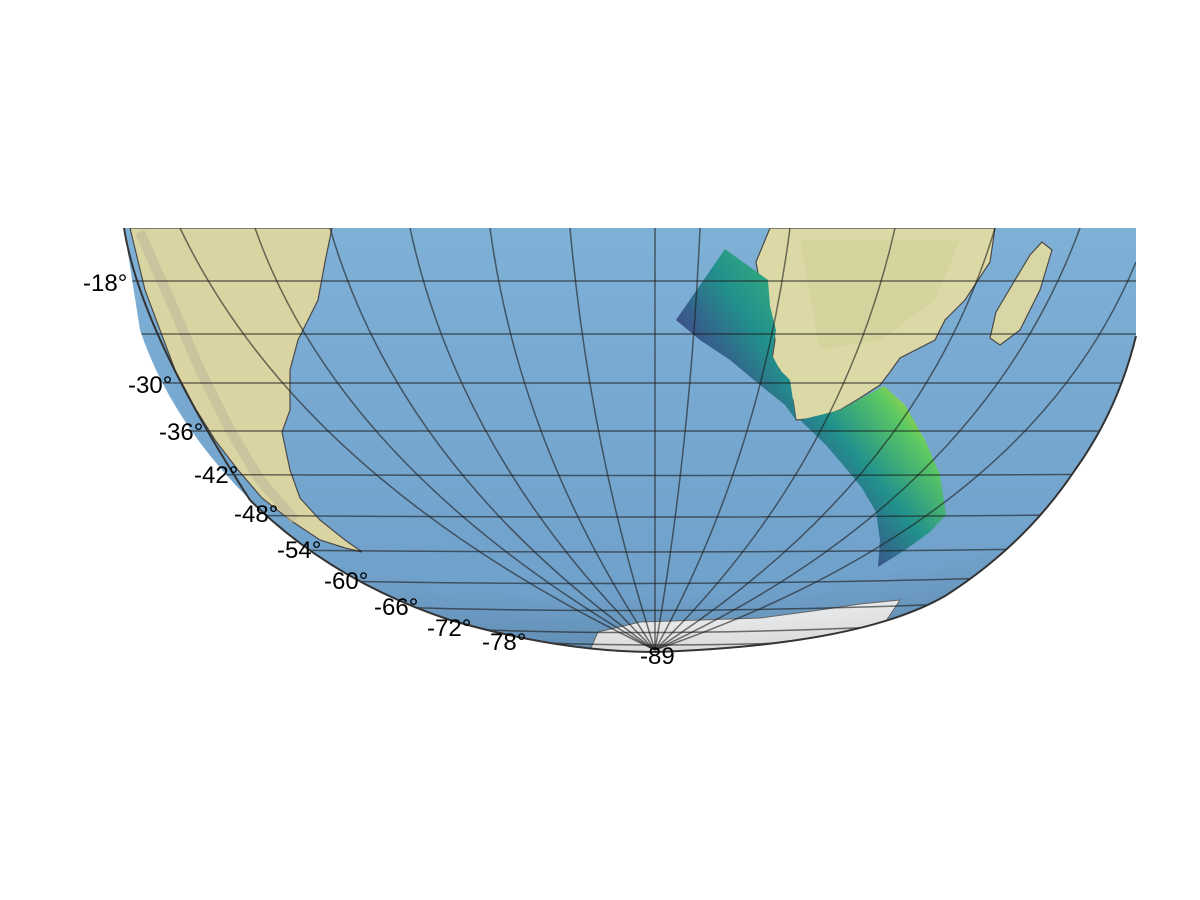 The height and width of the screenshot is (900, 1200). I want to click on lat-label: -89, so click(657, 656).